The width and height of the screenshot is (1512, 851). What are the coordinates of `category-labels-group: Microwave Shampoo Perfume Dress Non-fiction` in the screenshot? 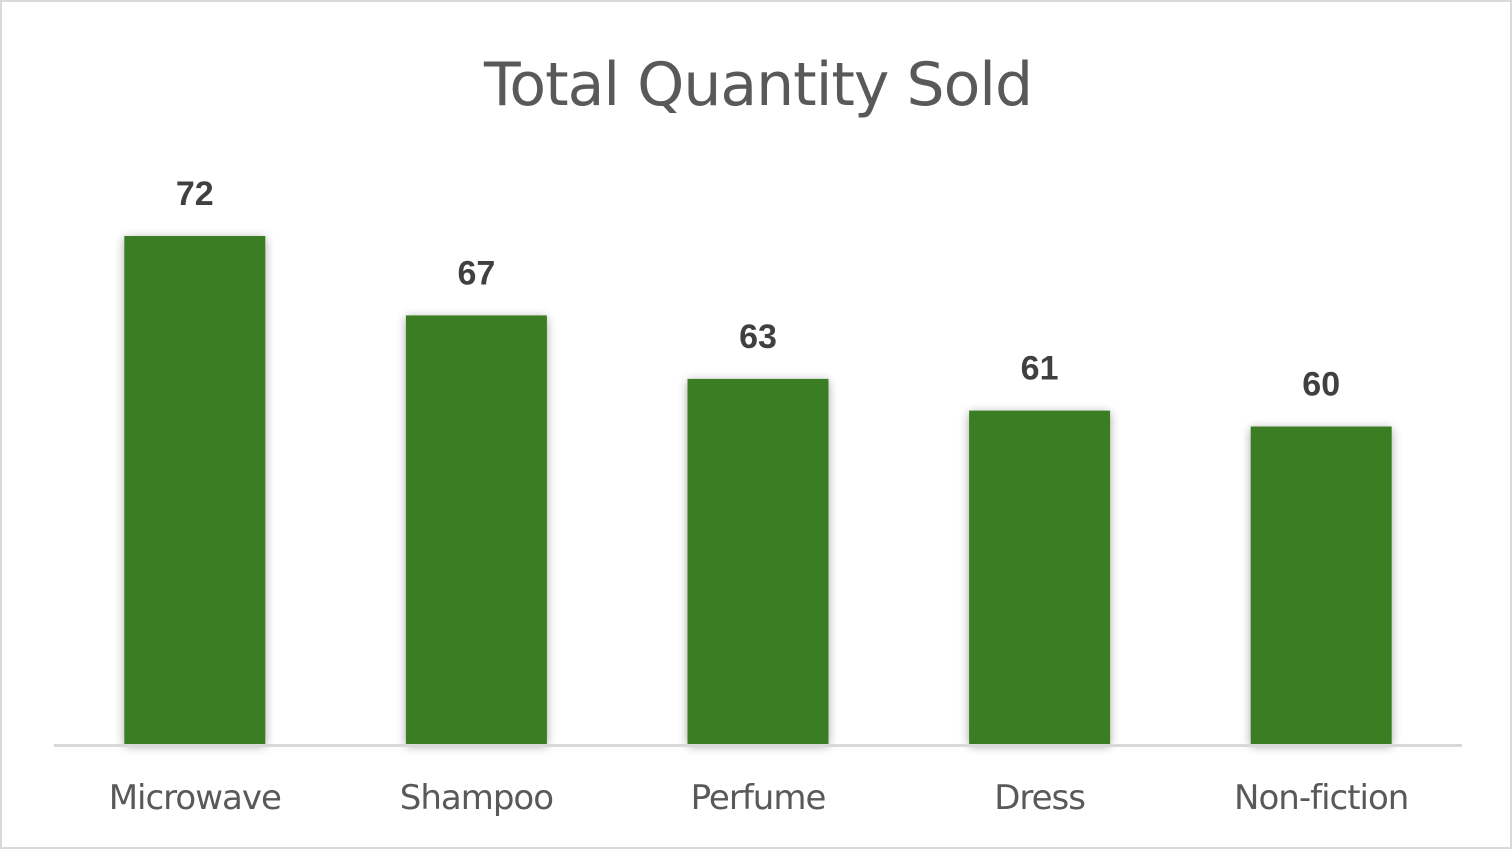 It's located at (759, 798).